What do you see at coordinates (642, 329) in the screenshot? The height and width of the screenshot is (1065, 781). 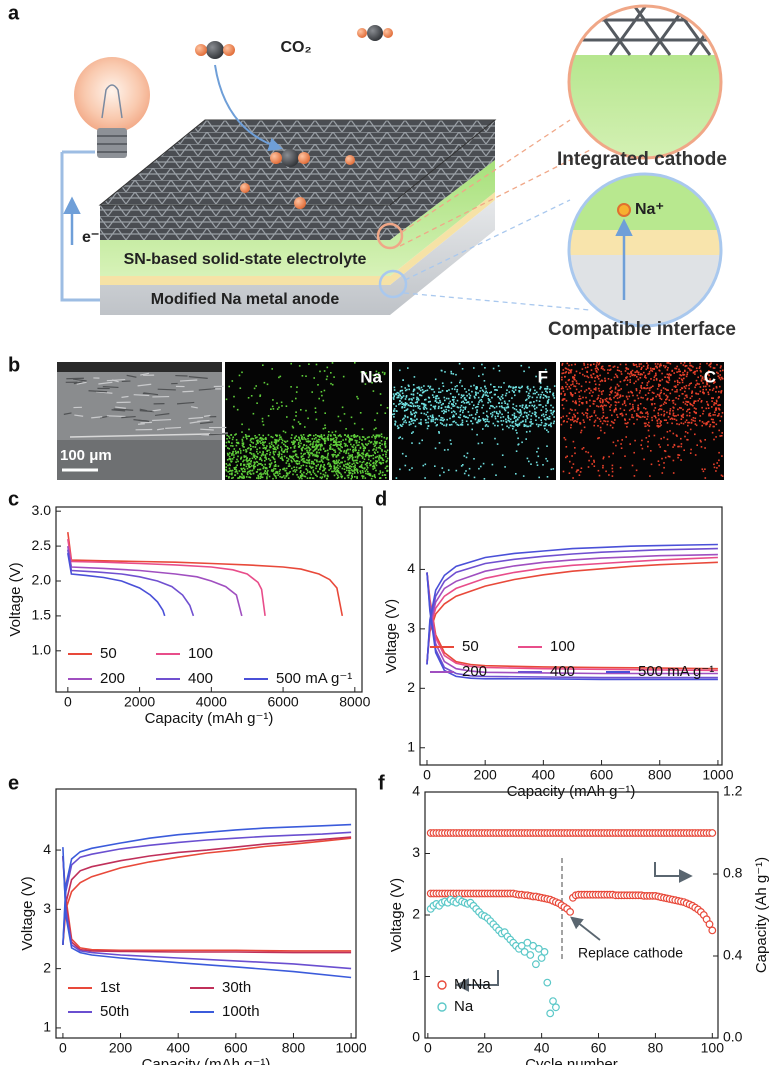 I see `interface-label: Compatible interface` at bounding box center [642, 329].